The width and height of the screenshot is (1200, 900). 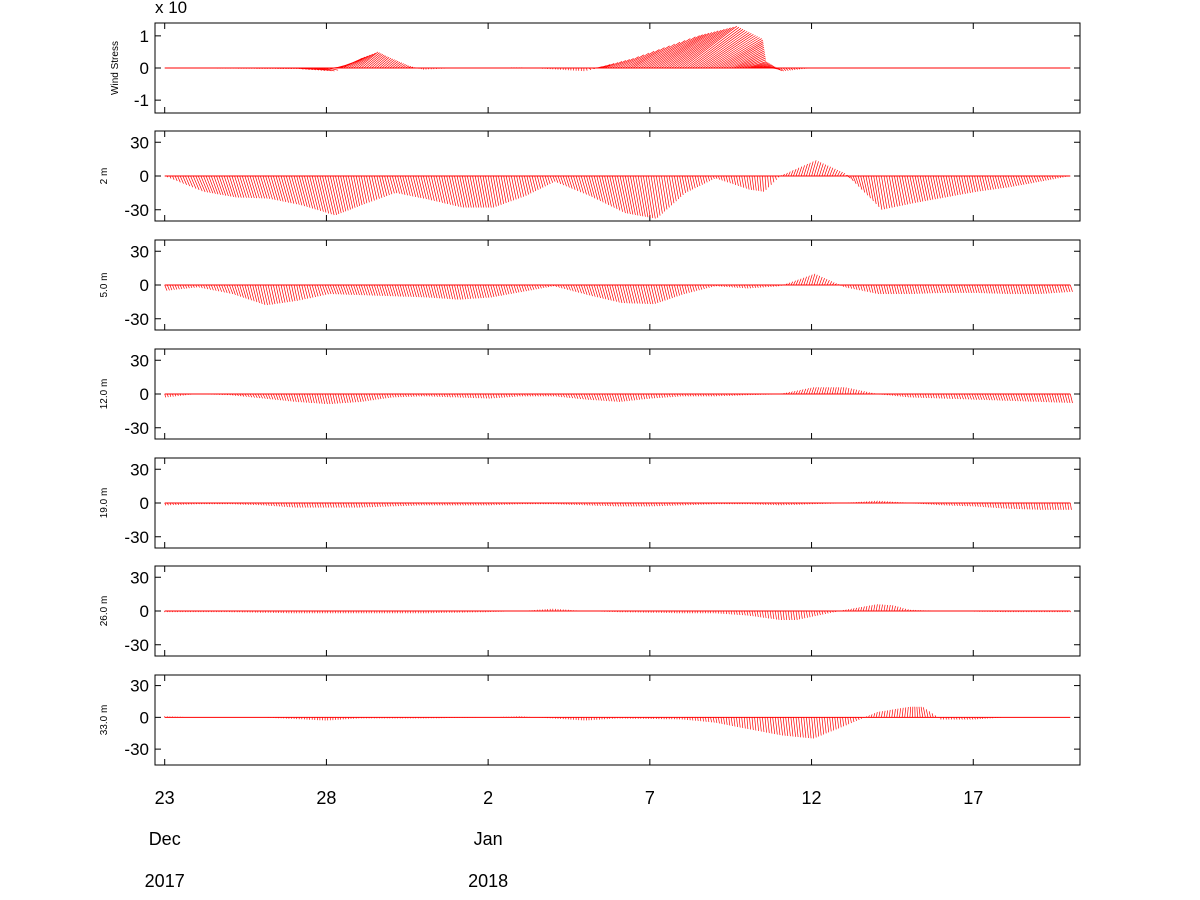 What do you see at coordinates (488, 839) in the screenshot?
I see `x-month-label: Jan` at bounding box center [488, 839].